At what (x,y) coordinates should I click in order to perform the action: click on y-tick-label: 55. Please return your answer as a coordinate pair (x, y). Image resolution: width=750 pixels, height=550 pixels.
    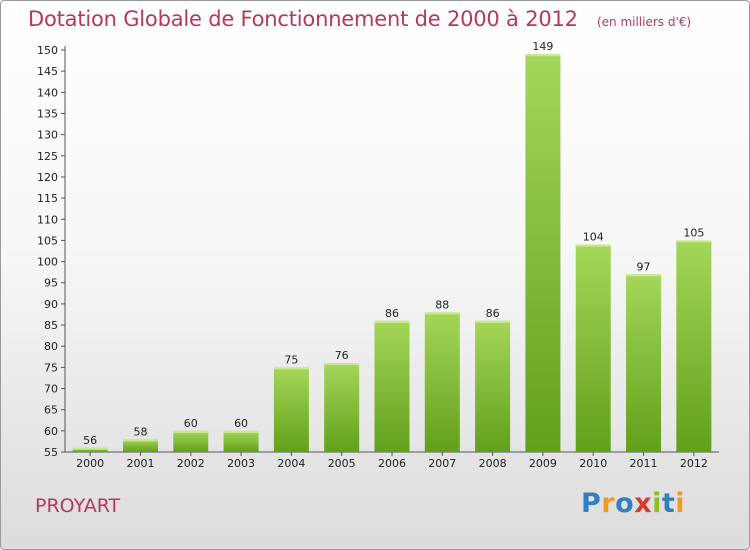
    Looking at the image, I should click on (51, 452).